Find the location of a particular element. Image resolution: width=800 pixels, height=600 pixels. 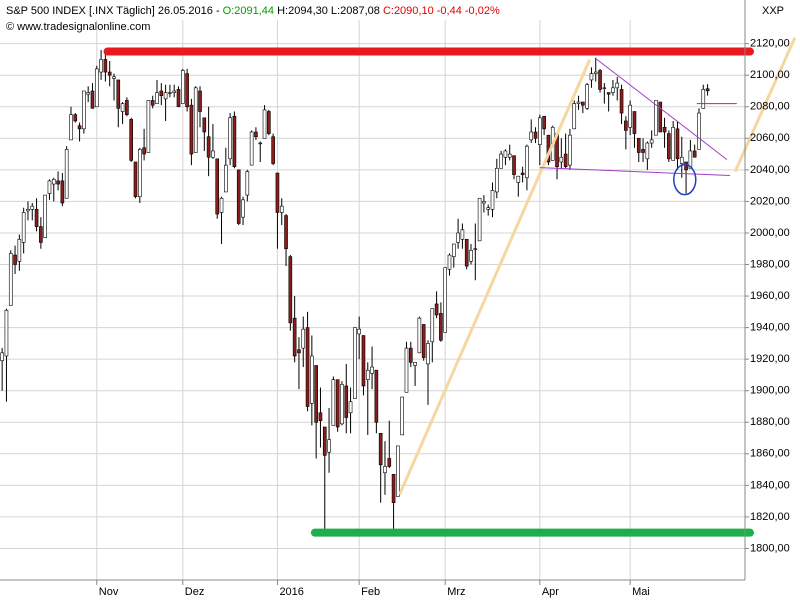

y-tick-label: 2120,00 is located at coordinates (770, 44).